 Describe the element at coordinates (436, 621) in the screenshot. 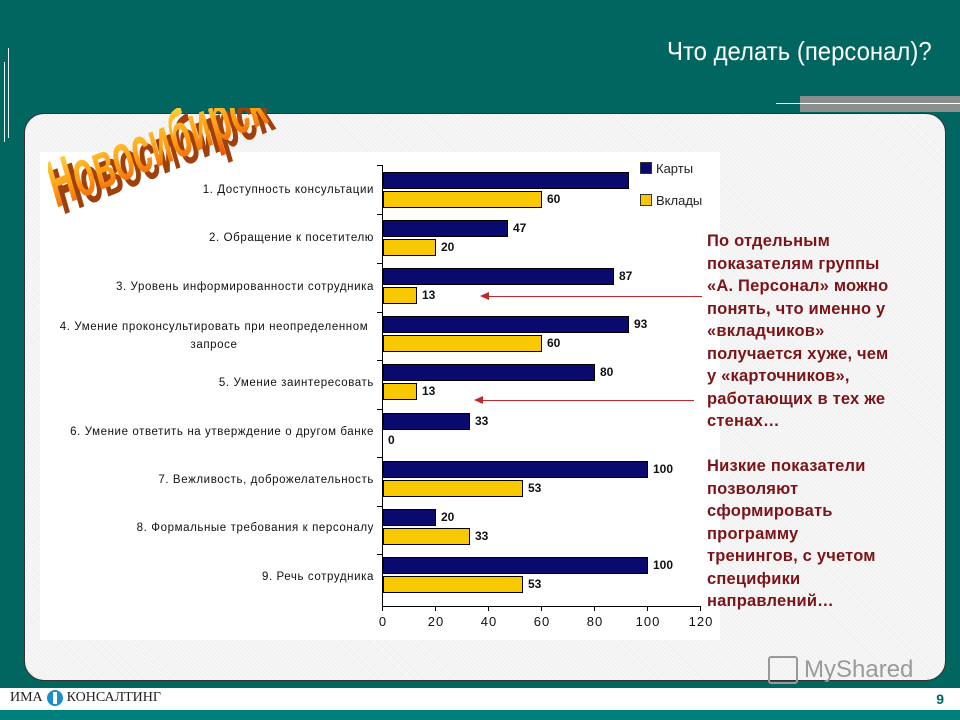

I see `x-tick-label: 20` at that location.